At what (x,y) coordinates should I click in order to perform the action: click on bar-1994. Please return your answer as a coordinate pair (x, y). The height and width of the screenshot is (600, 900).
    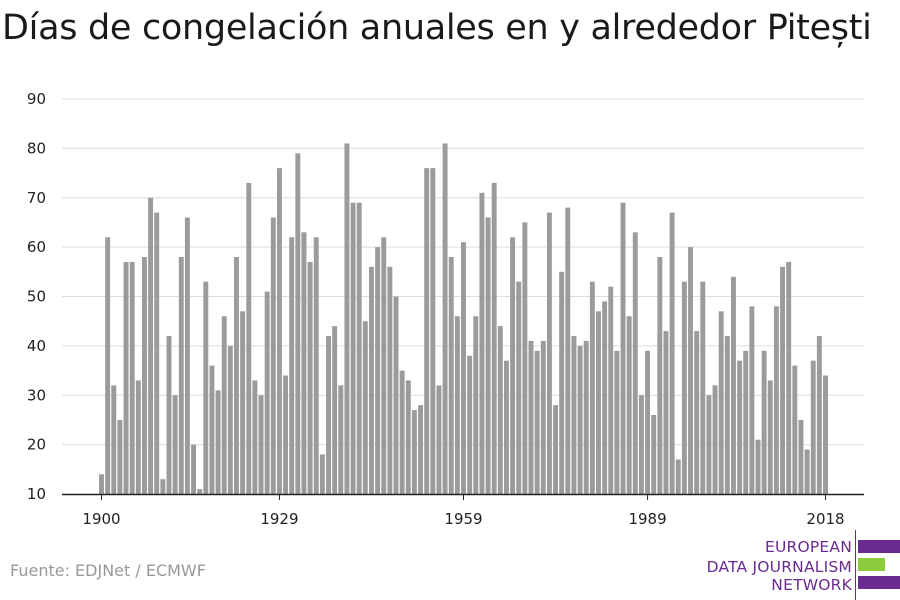
    Looking at the image, I should click on (678, 476).